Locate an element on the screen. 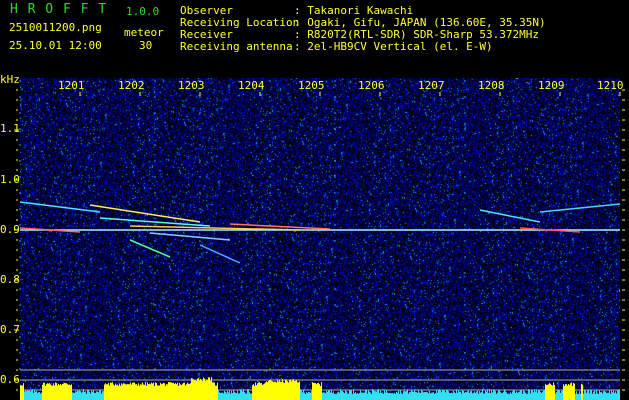 The height and width of the screenshot is (400, 629). x-tick-label: 1201 is located at coordinates (71, 85).